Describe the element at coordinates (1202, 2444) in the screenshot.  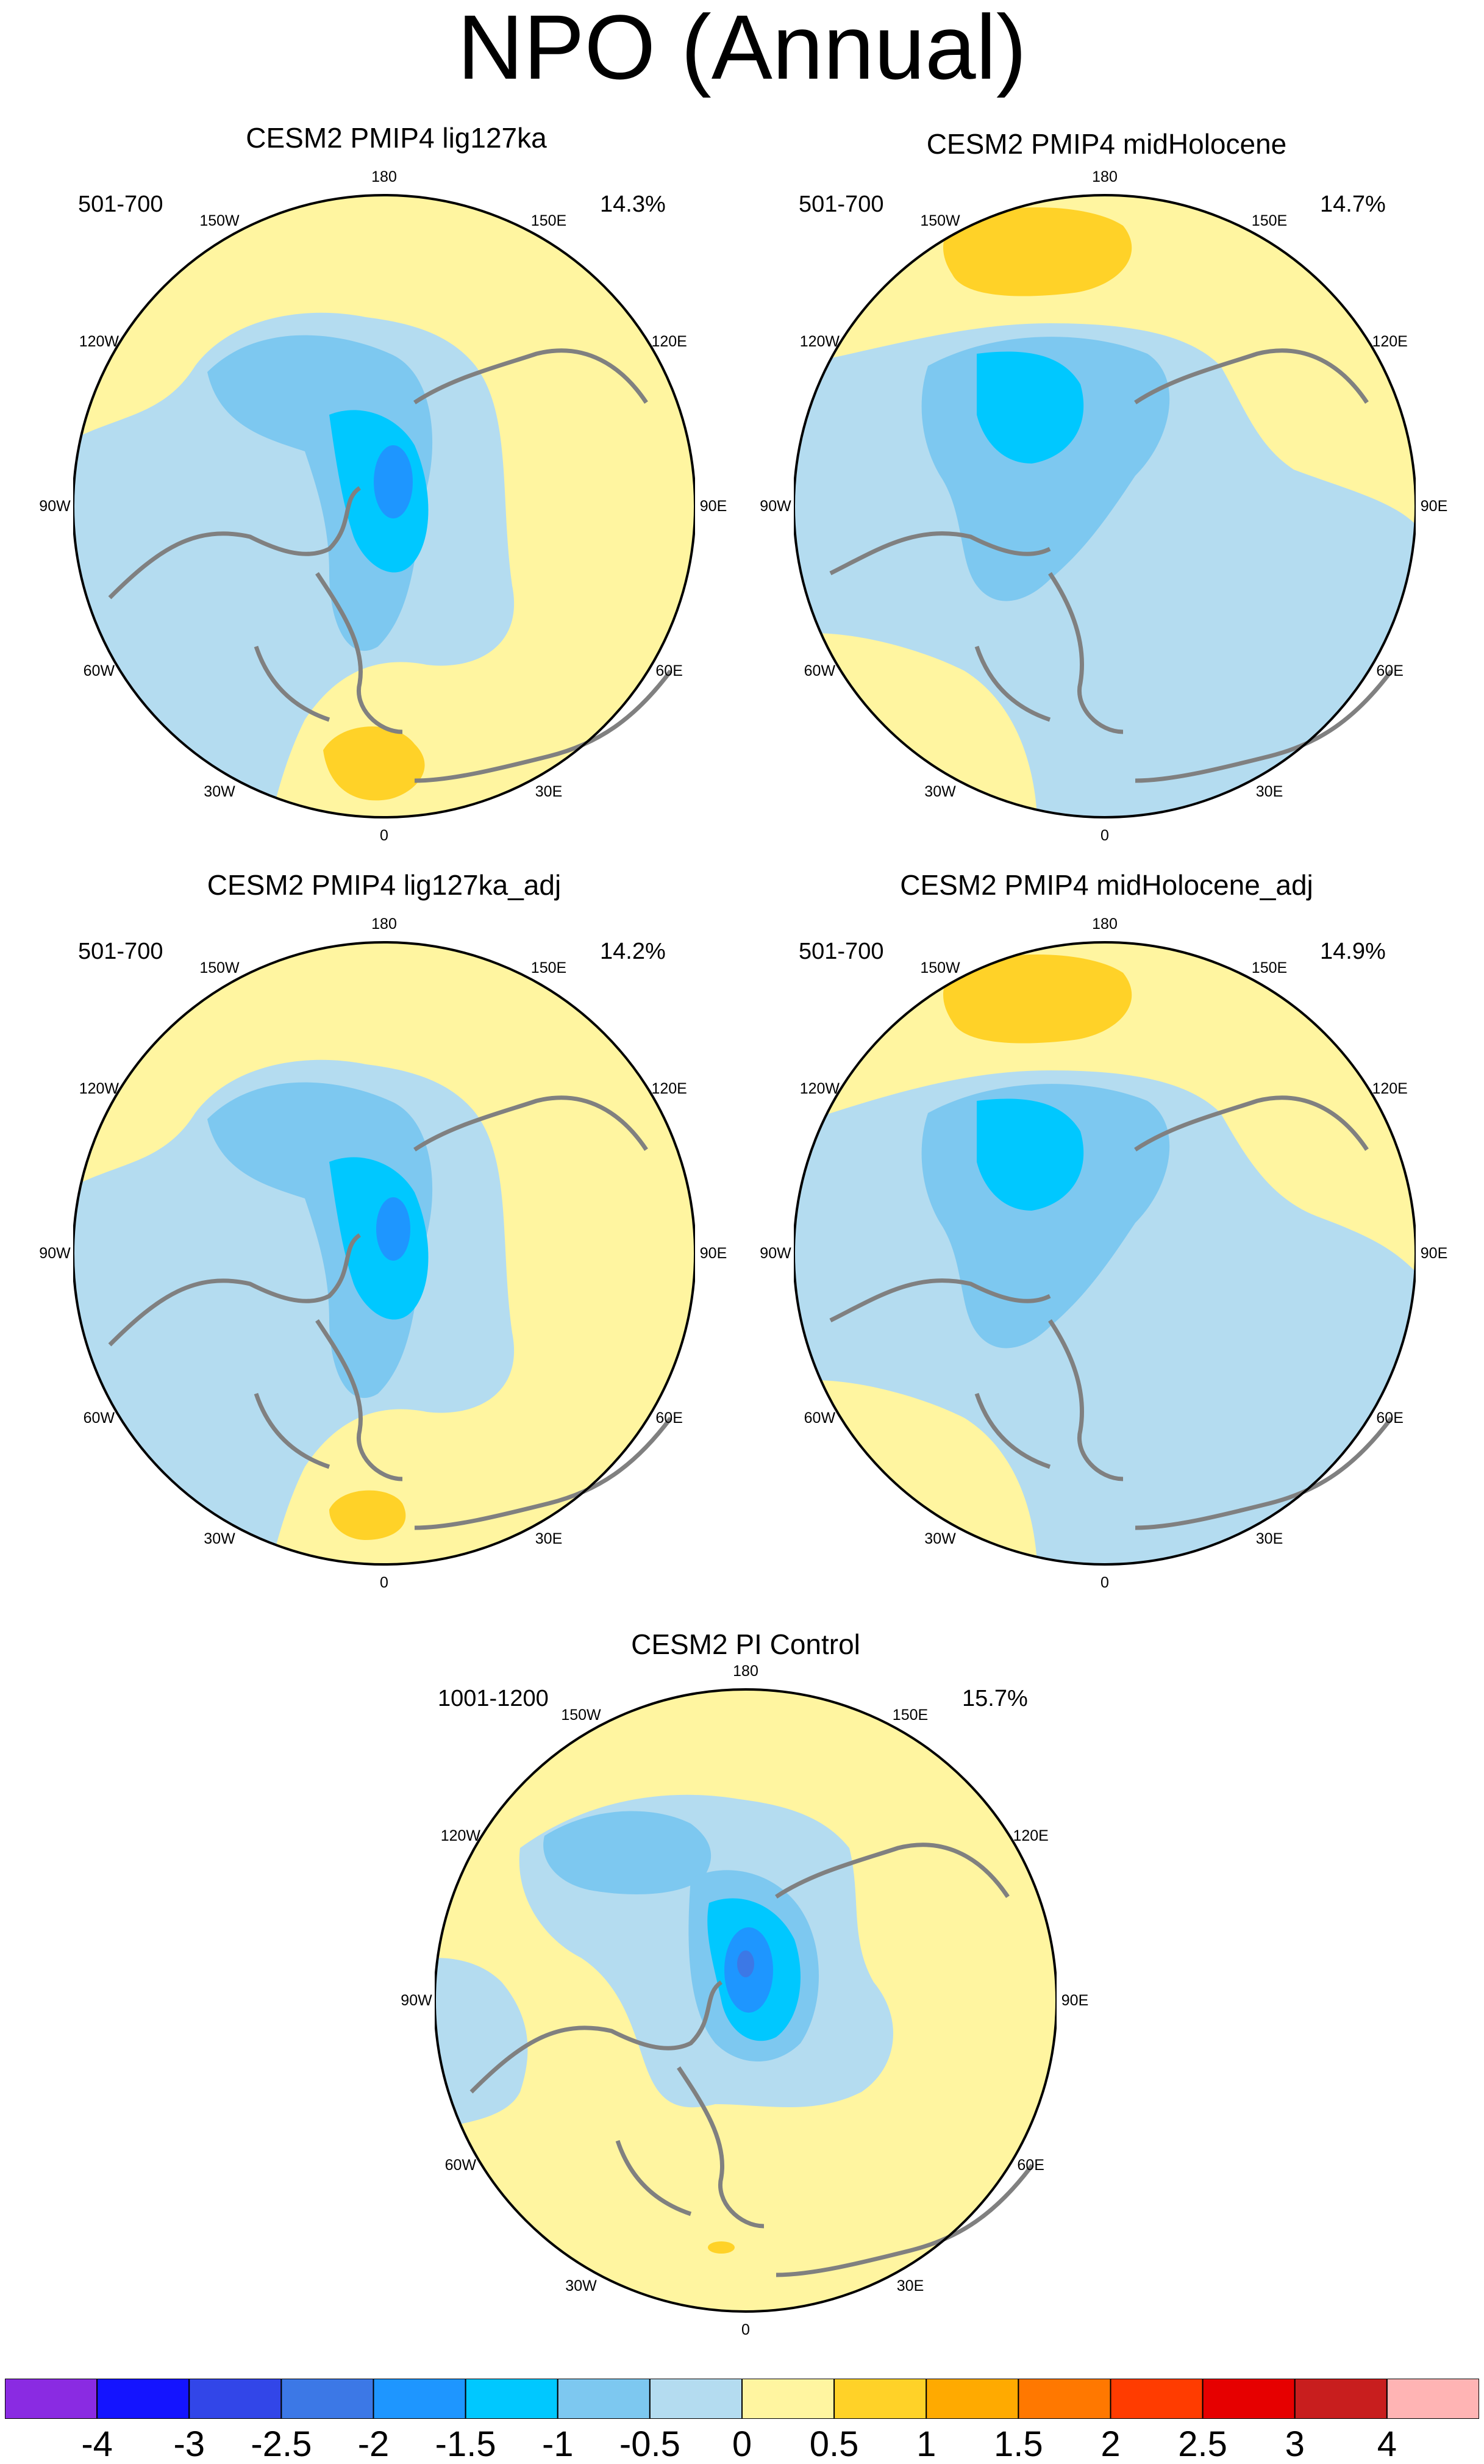
I see `colorbar-tick-label: 2.5` at that location.